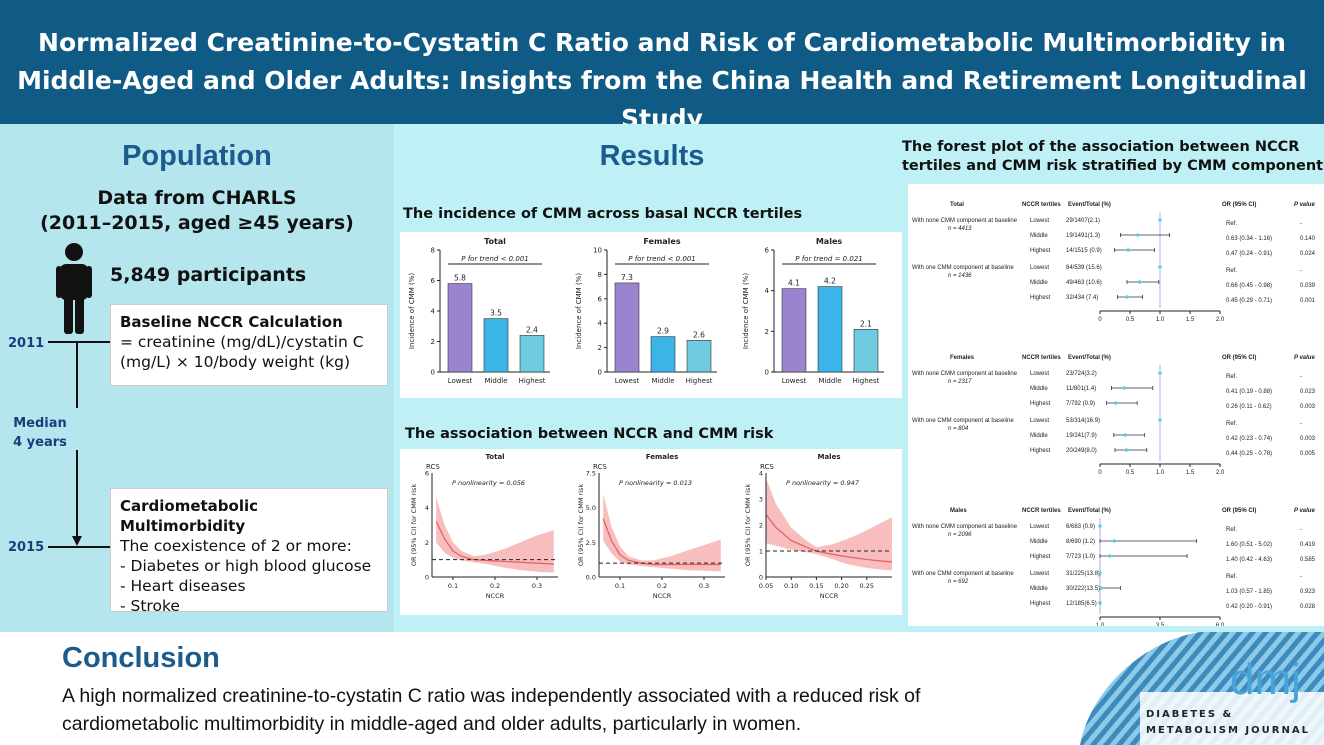  What do you see at coordinates (494, 457) in the screenshot?
I see `chart-title: Total` at bounding box center [494, 457].